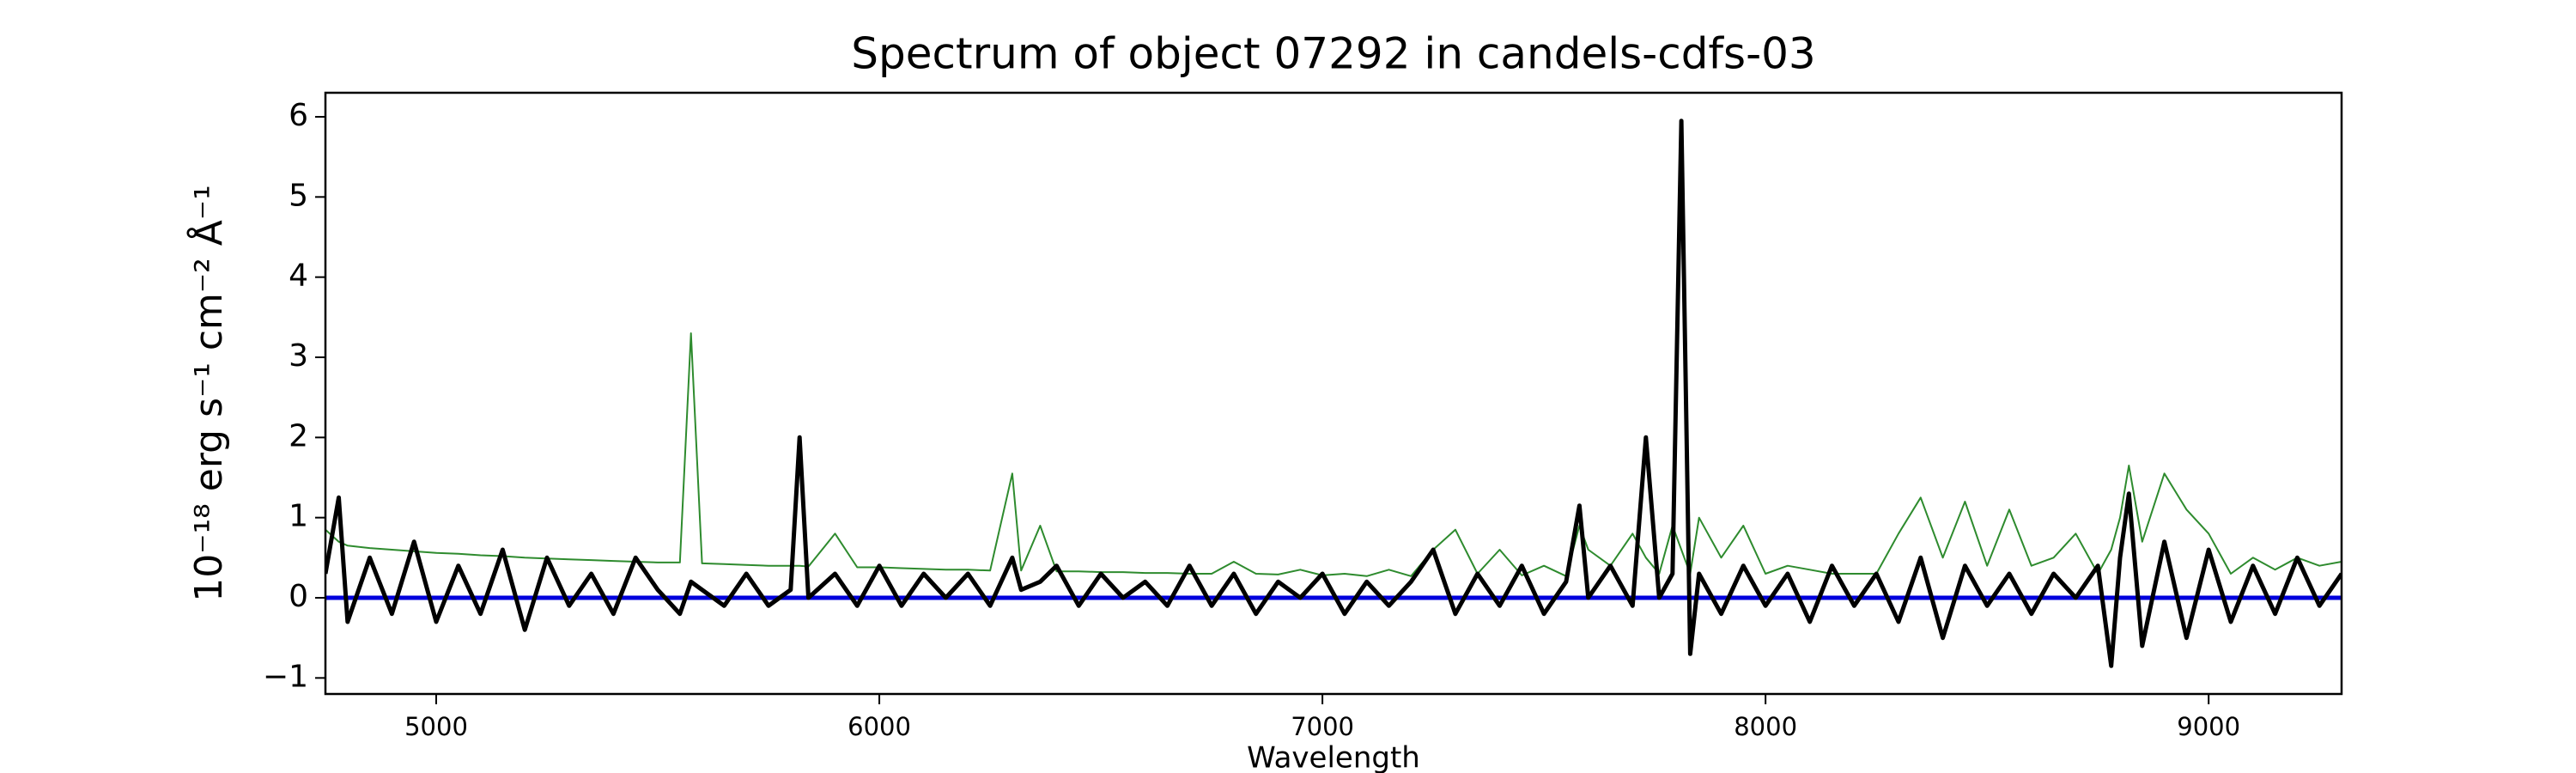 Image resolution: width=2576 pixels, height=773 pixels. What do you see at coordinates (1334, 757) in the screenshot?
I see `x-axis-label: Wavelength` at bounding box center [1334, 757].